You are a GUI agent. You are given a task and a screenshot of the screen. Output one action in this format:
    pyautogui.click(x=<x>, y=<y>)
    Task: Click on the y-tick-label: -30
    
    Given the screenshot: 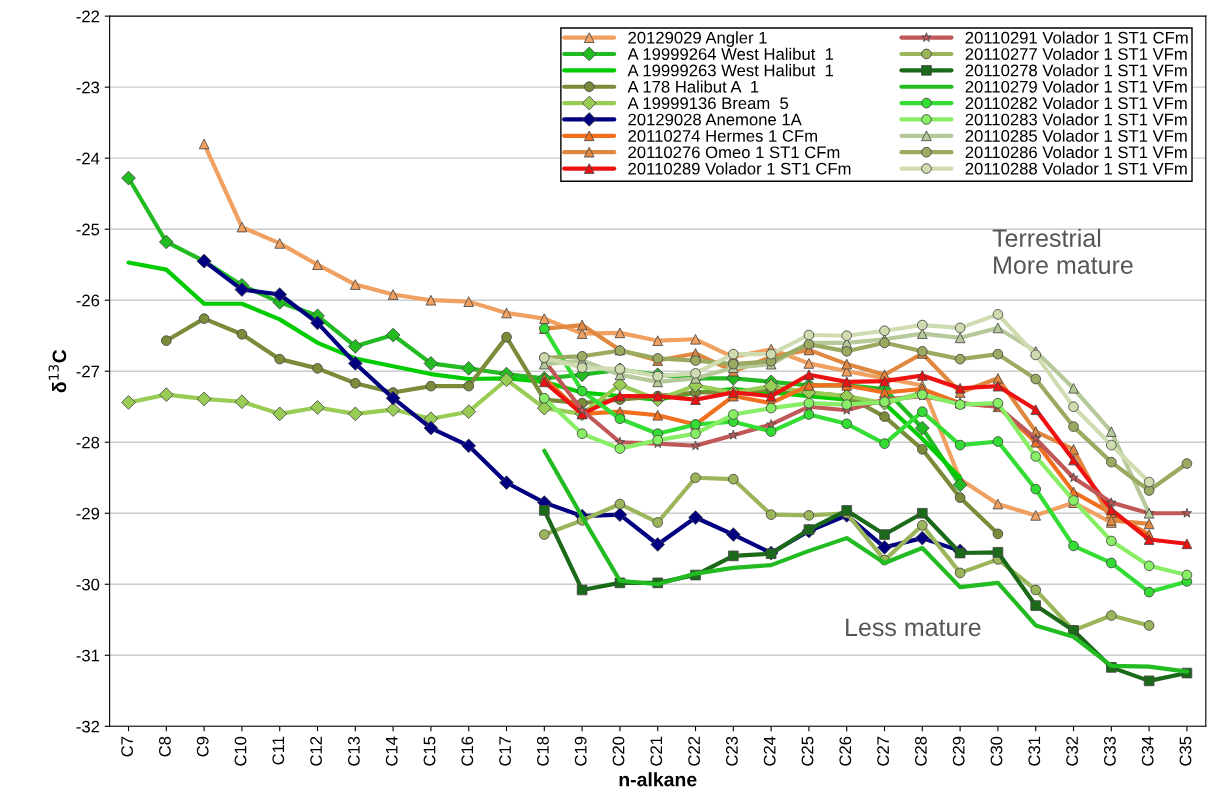 What is the action you would take?
    pyautogui.click(x=88, y=584)
    